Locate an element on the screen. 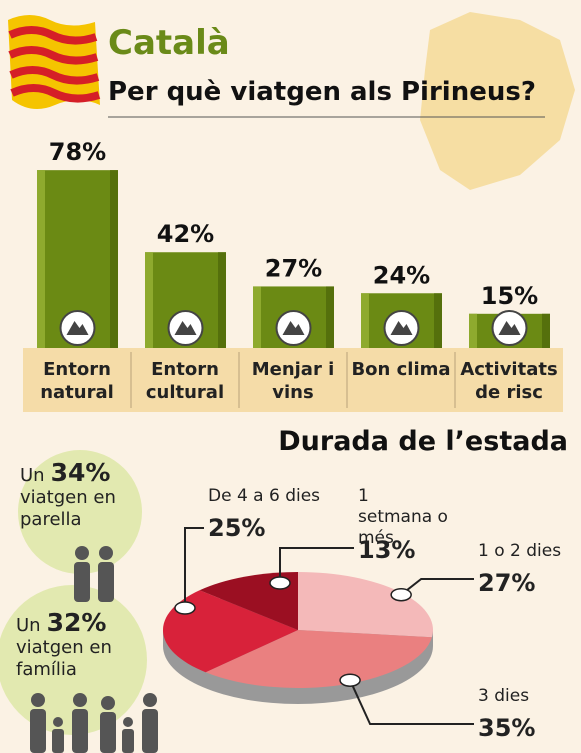 The image size is (581, 753). pie-title: Durada de l’estada is located at coordinates (423, 441).